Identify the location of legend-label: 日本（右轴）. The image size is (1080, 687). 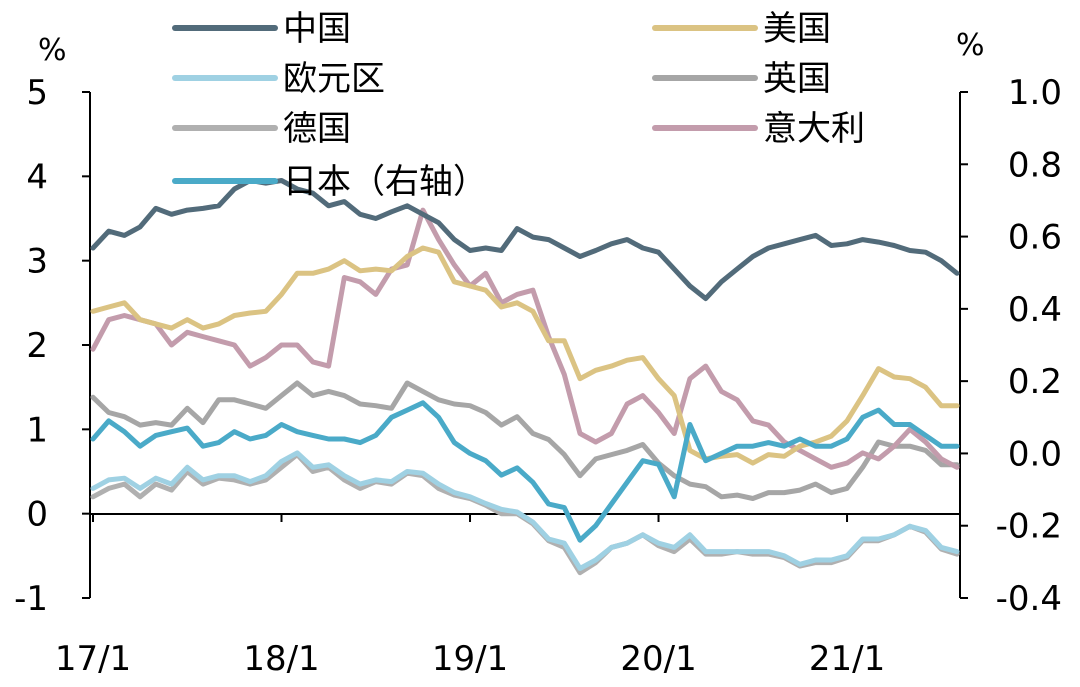
(385, 182).